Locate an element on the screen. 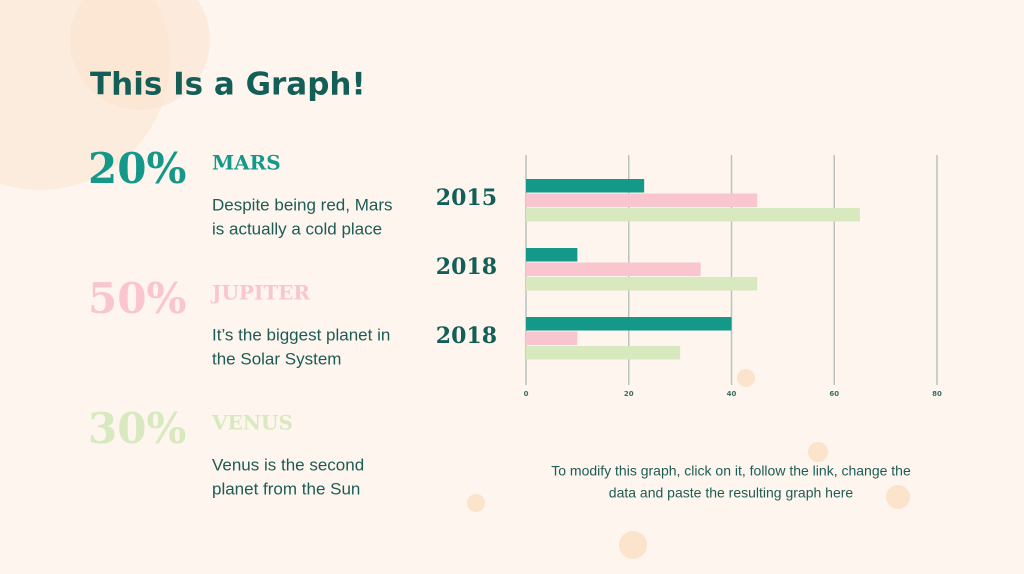  stat-percent: 50% is located at coordinates (137, 298).